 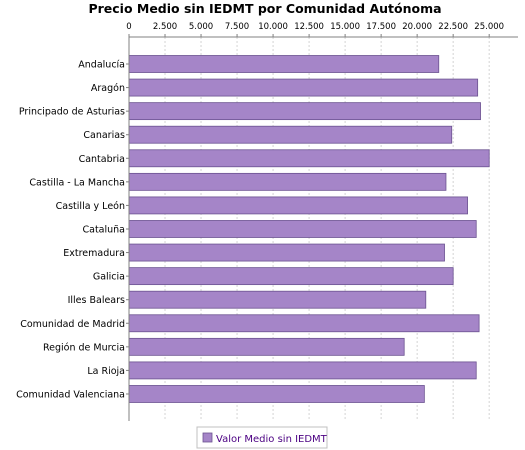 I want to click on category-label: Andalucía, so click(x=101, y=65).